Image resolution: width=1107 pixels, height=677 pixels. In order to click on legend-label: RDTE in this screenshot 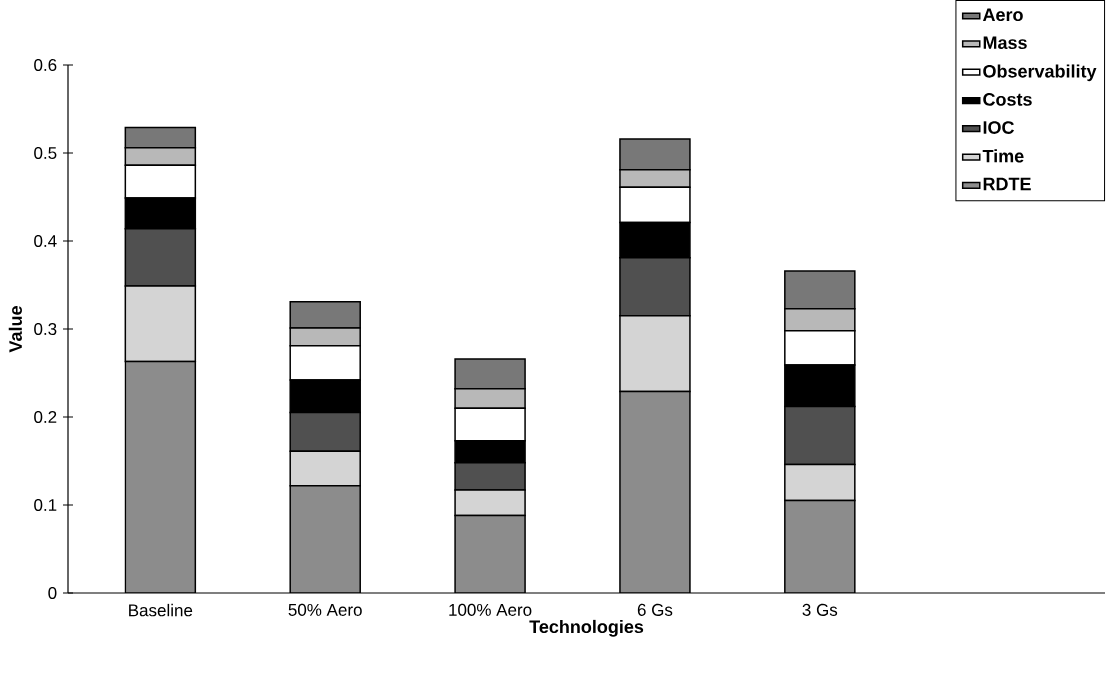, I will do `click(1007, 184)`.